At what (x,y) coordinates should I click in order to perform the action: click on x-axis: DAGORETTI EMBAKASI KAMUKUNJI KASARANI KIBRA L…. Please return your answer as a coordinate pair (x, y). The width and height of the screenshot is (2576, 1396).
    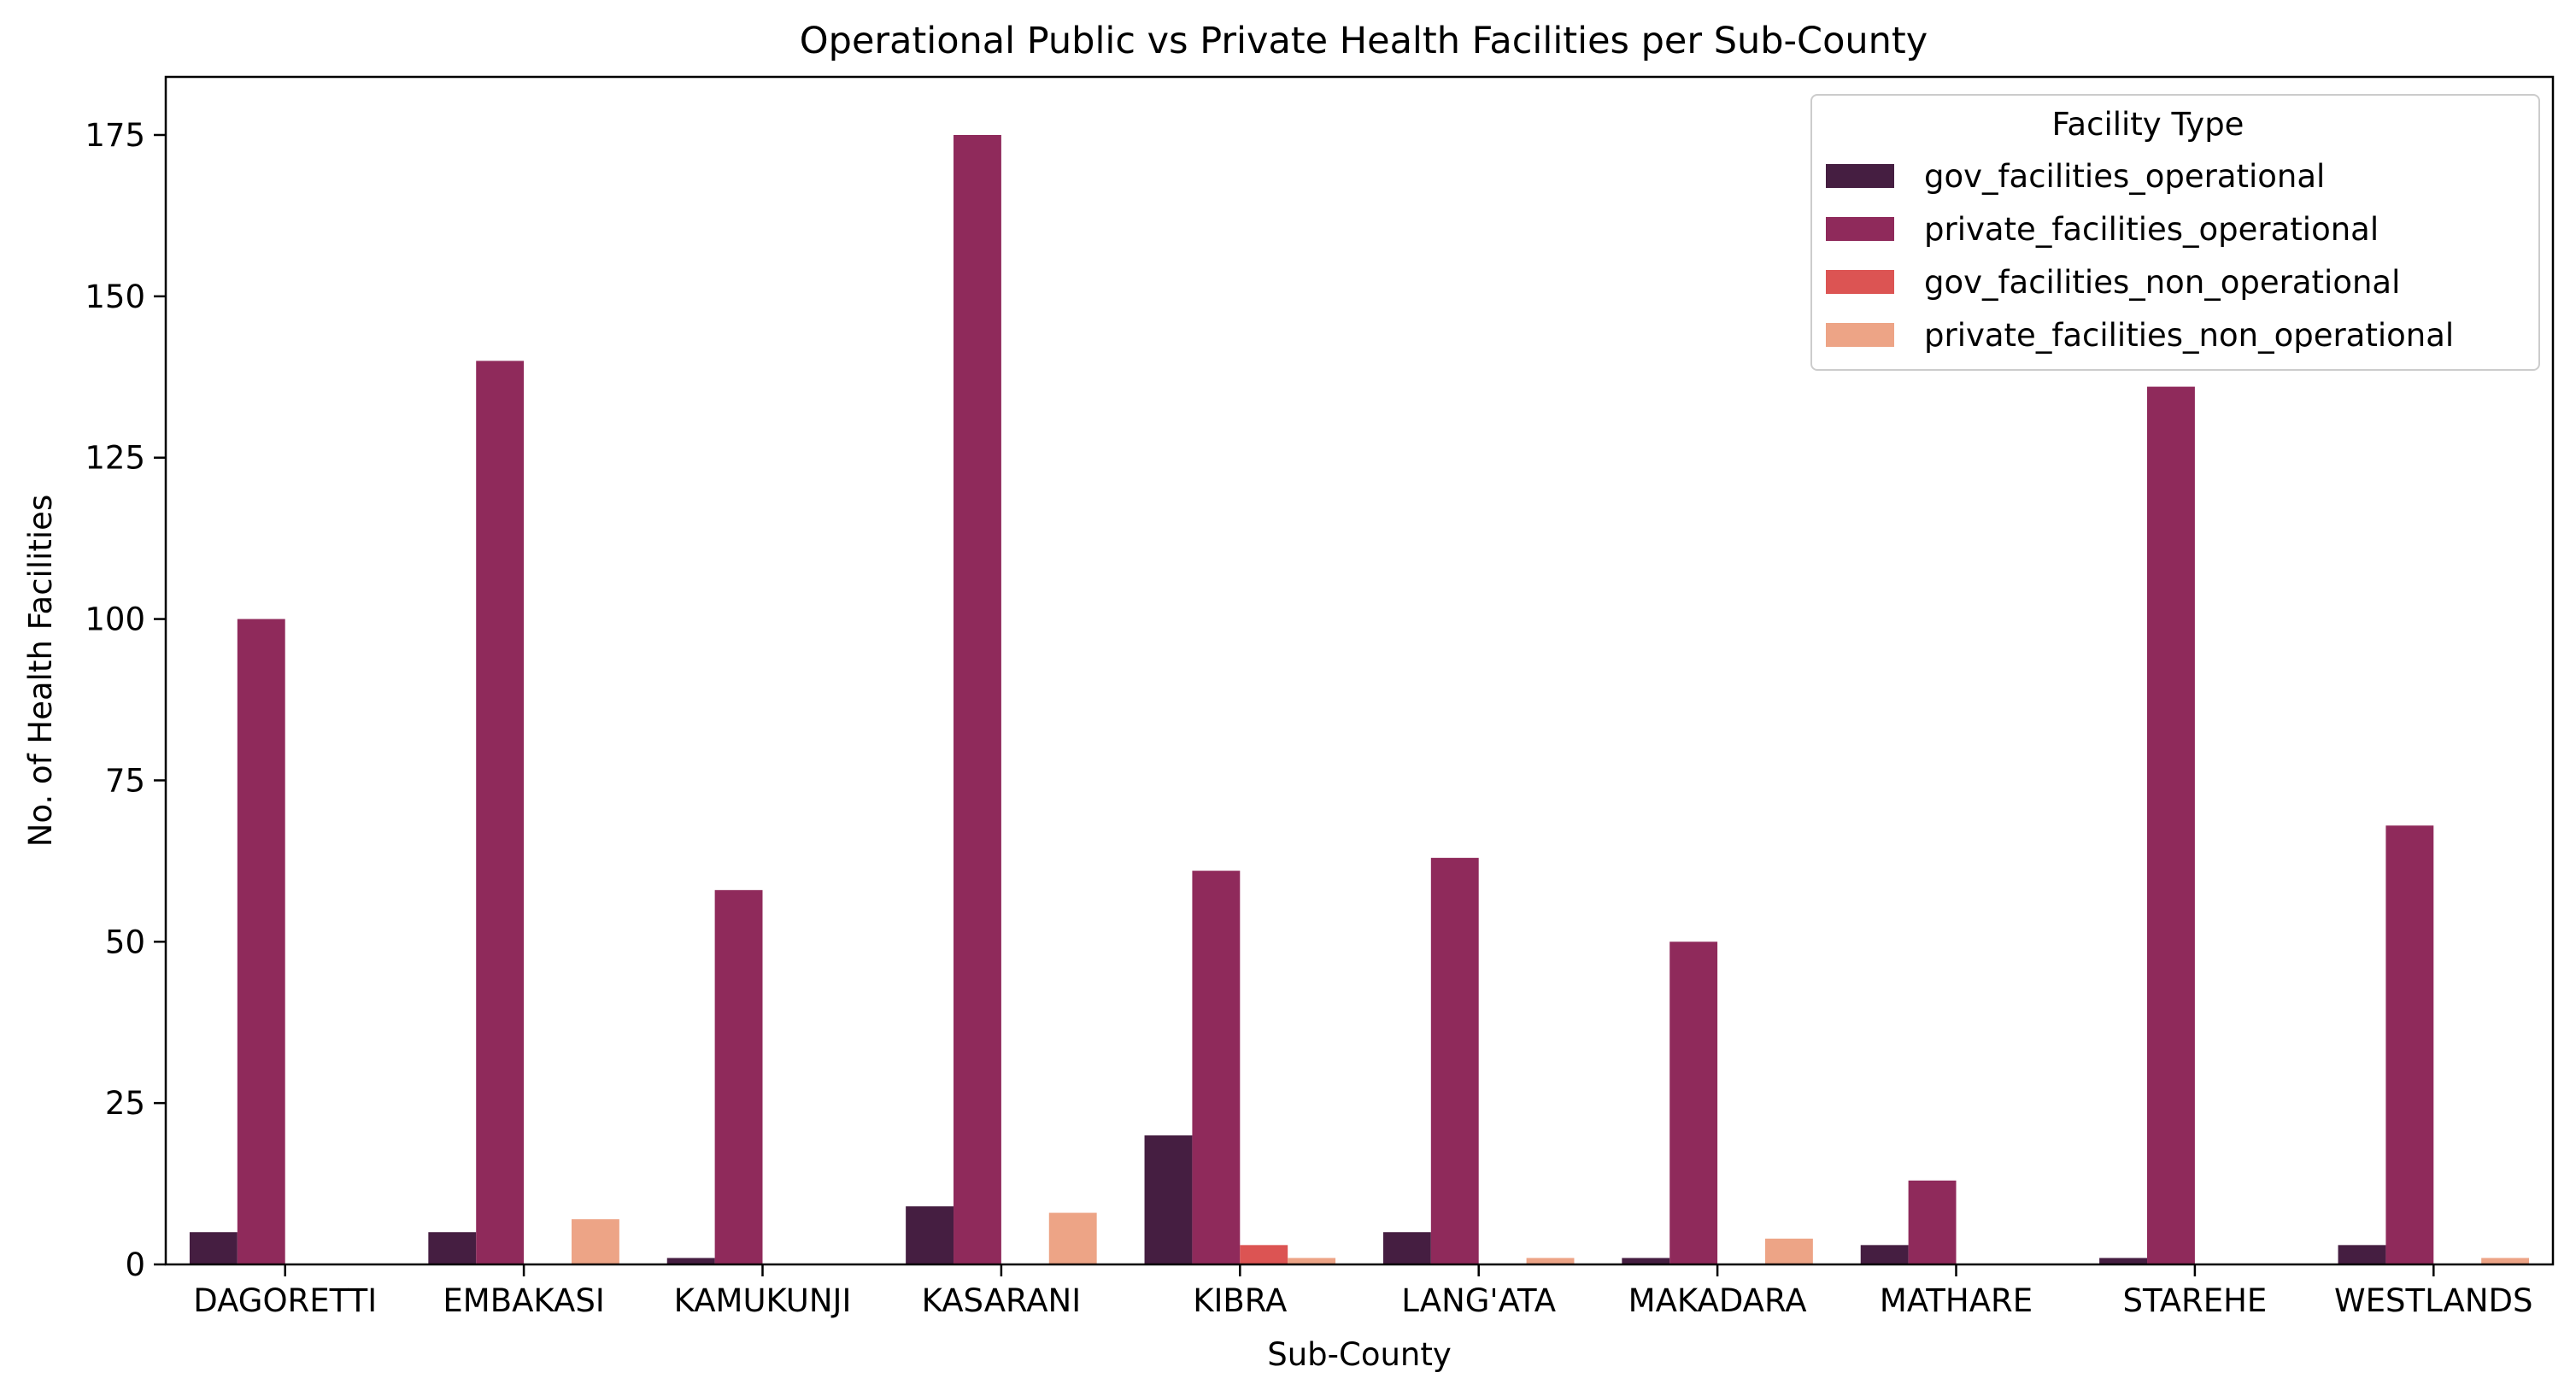
    Looking at the image, I should click on (1363, 1291).